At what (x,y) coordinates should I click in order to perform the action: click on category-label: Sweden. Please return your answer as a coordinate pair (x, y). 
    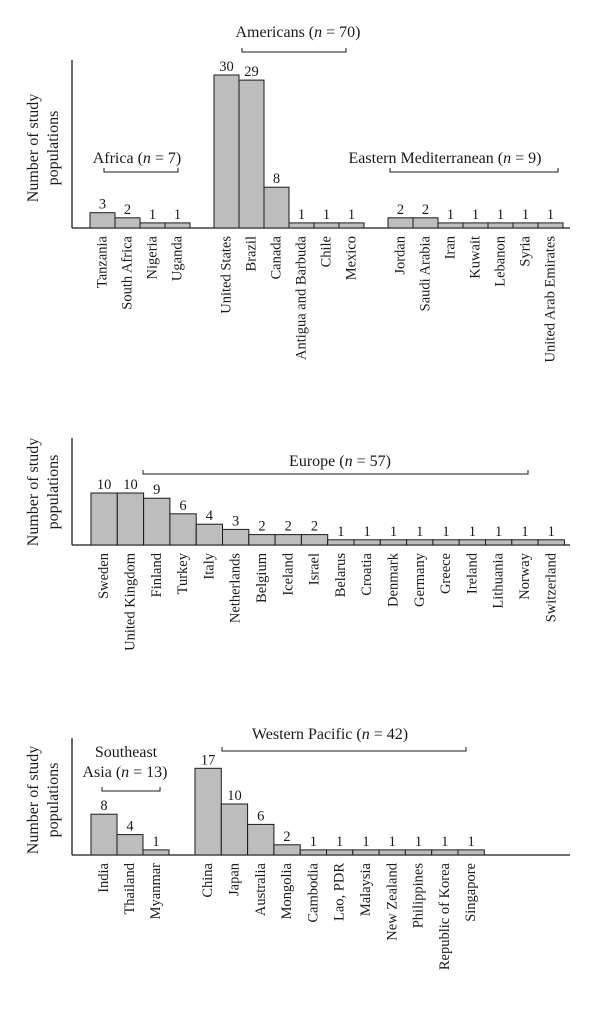
    Looking at the image, I should click on (104, 575).